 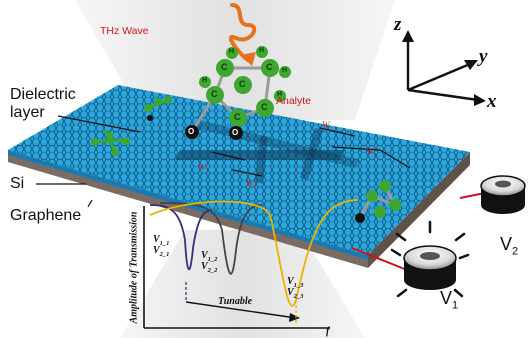 I want to click on atom-h-3: H, so click(x=262, y=50).